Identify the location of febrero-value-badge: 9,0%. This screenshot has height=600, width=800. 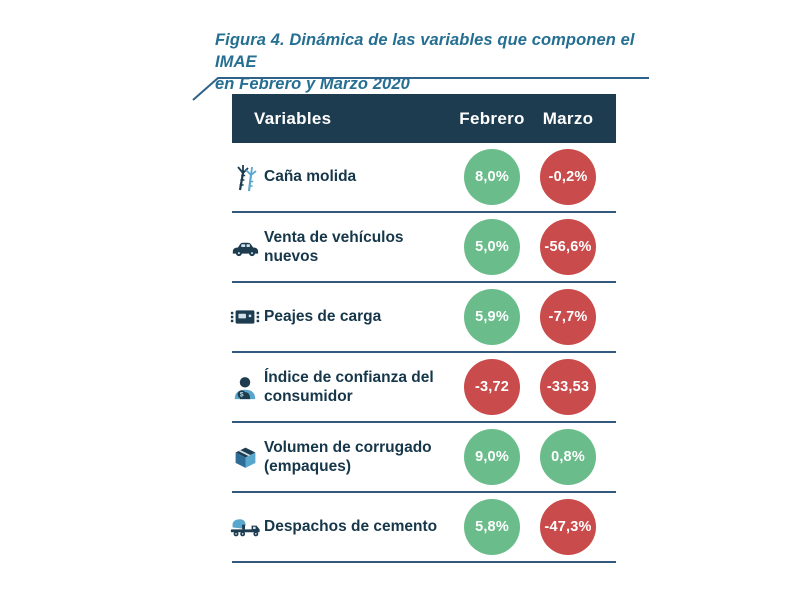
(492, 457).